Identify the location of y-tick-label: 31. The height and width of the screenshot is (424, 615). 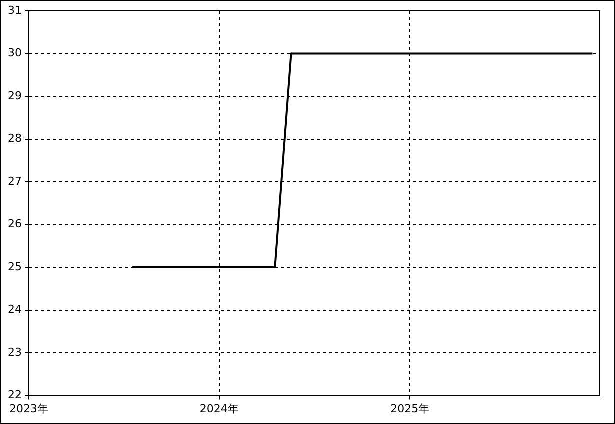
(15, 10).